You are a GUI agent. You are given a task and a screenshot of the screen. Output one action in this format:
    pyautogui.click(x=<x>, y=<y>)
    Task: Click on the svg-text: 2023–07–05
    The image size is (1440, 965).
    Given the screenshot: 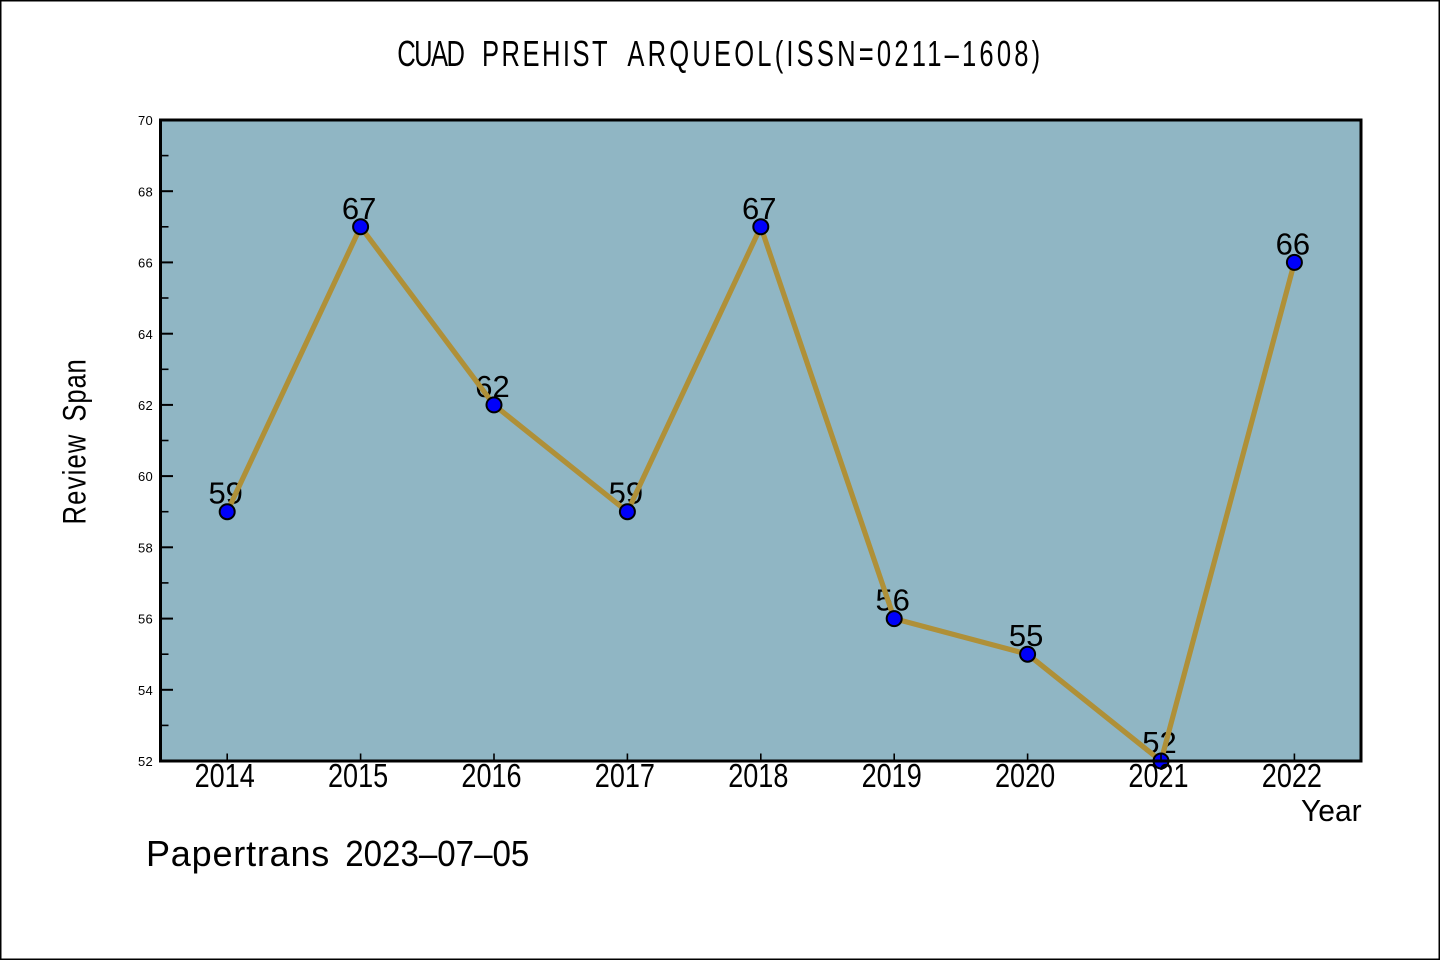 What is the action you would take?
    pyautogui.click(x=437, y=855)
    